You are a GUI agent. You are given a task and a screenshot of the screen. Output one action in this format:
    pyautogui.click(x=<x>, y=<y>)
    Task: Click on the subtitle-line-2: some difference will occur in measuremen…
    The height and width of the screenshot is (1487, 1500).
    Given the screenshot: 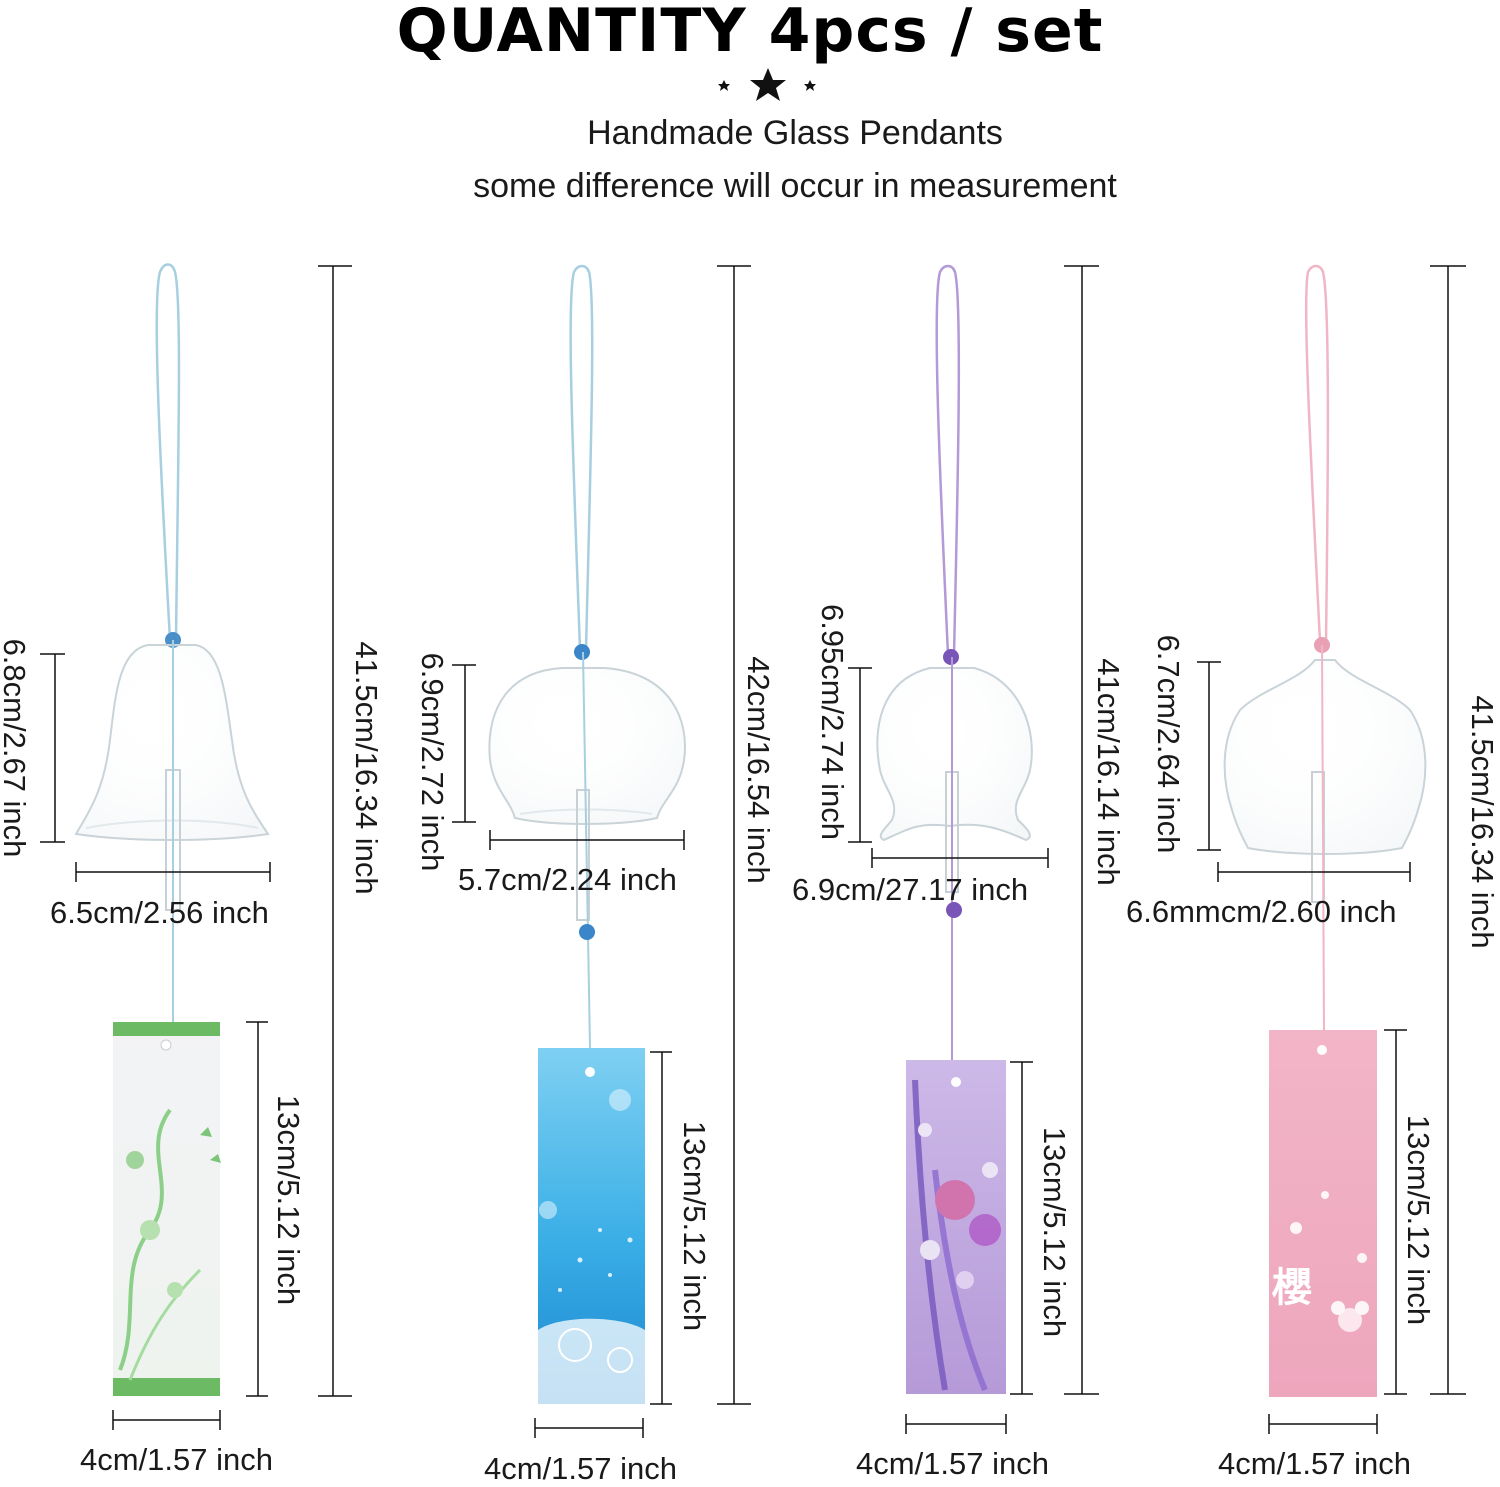 What is the action you would take?
    pyautogui.click(x=795, y=186)
    